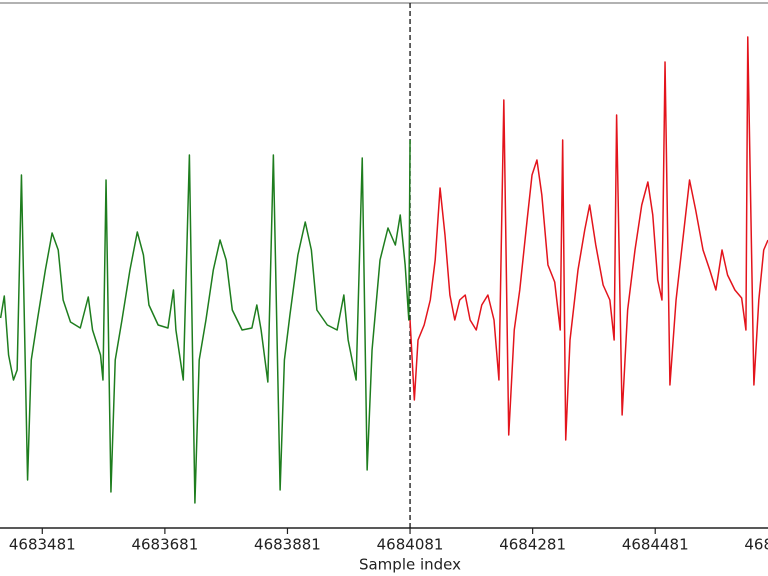  I want to click on x-tick-label: 4684681, so click(756, 545).